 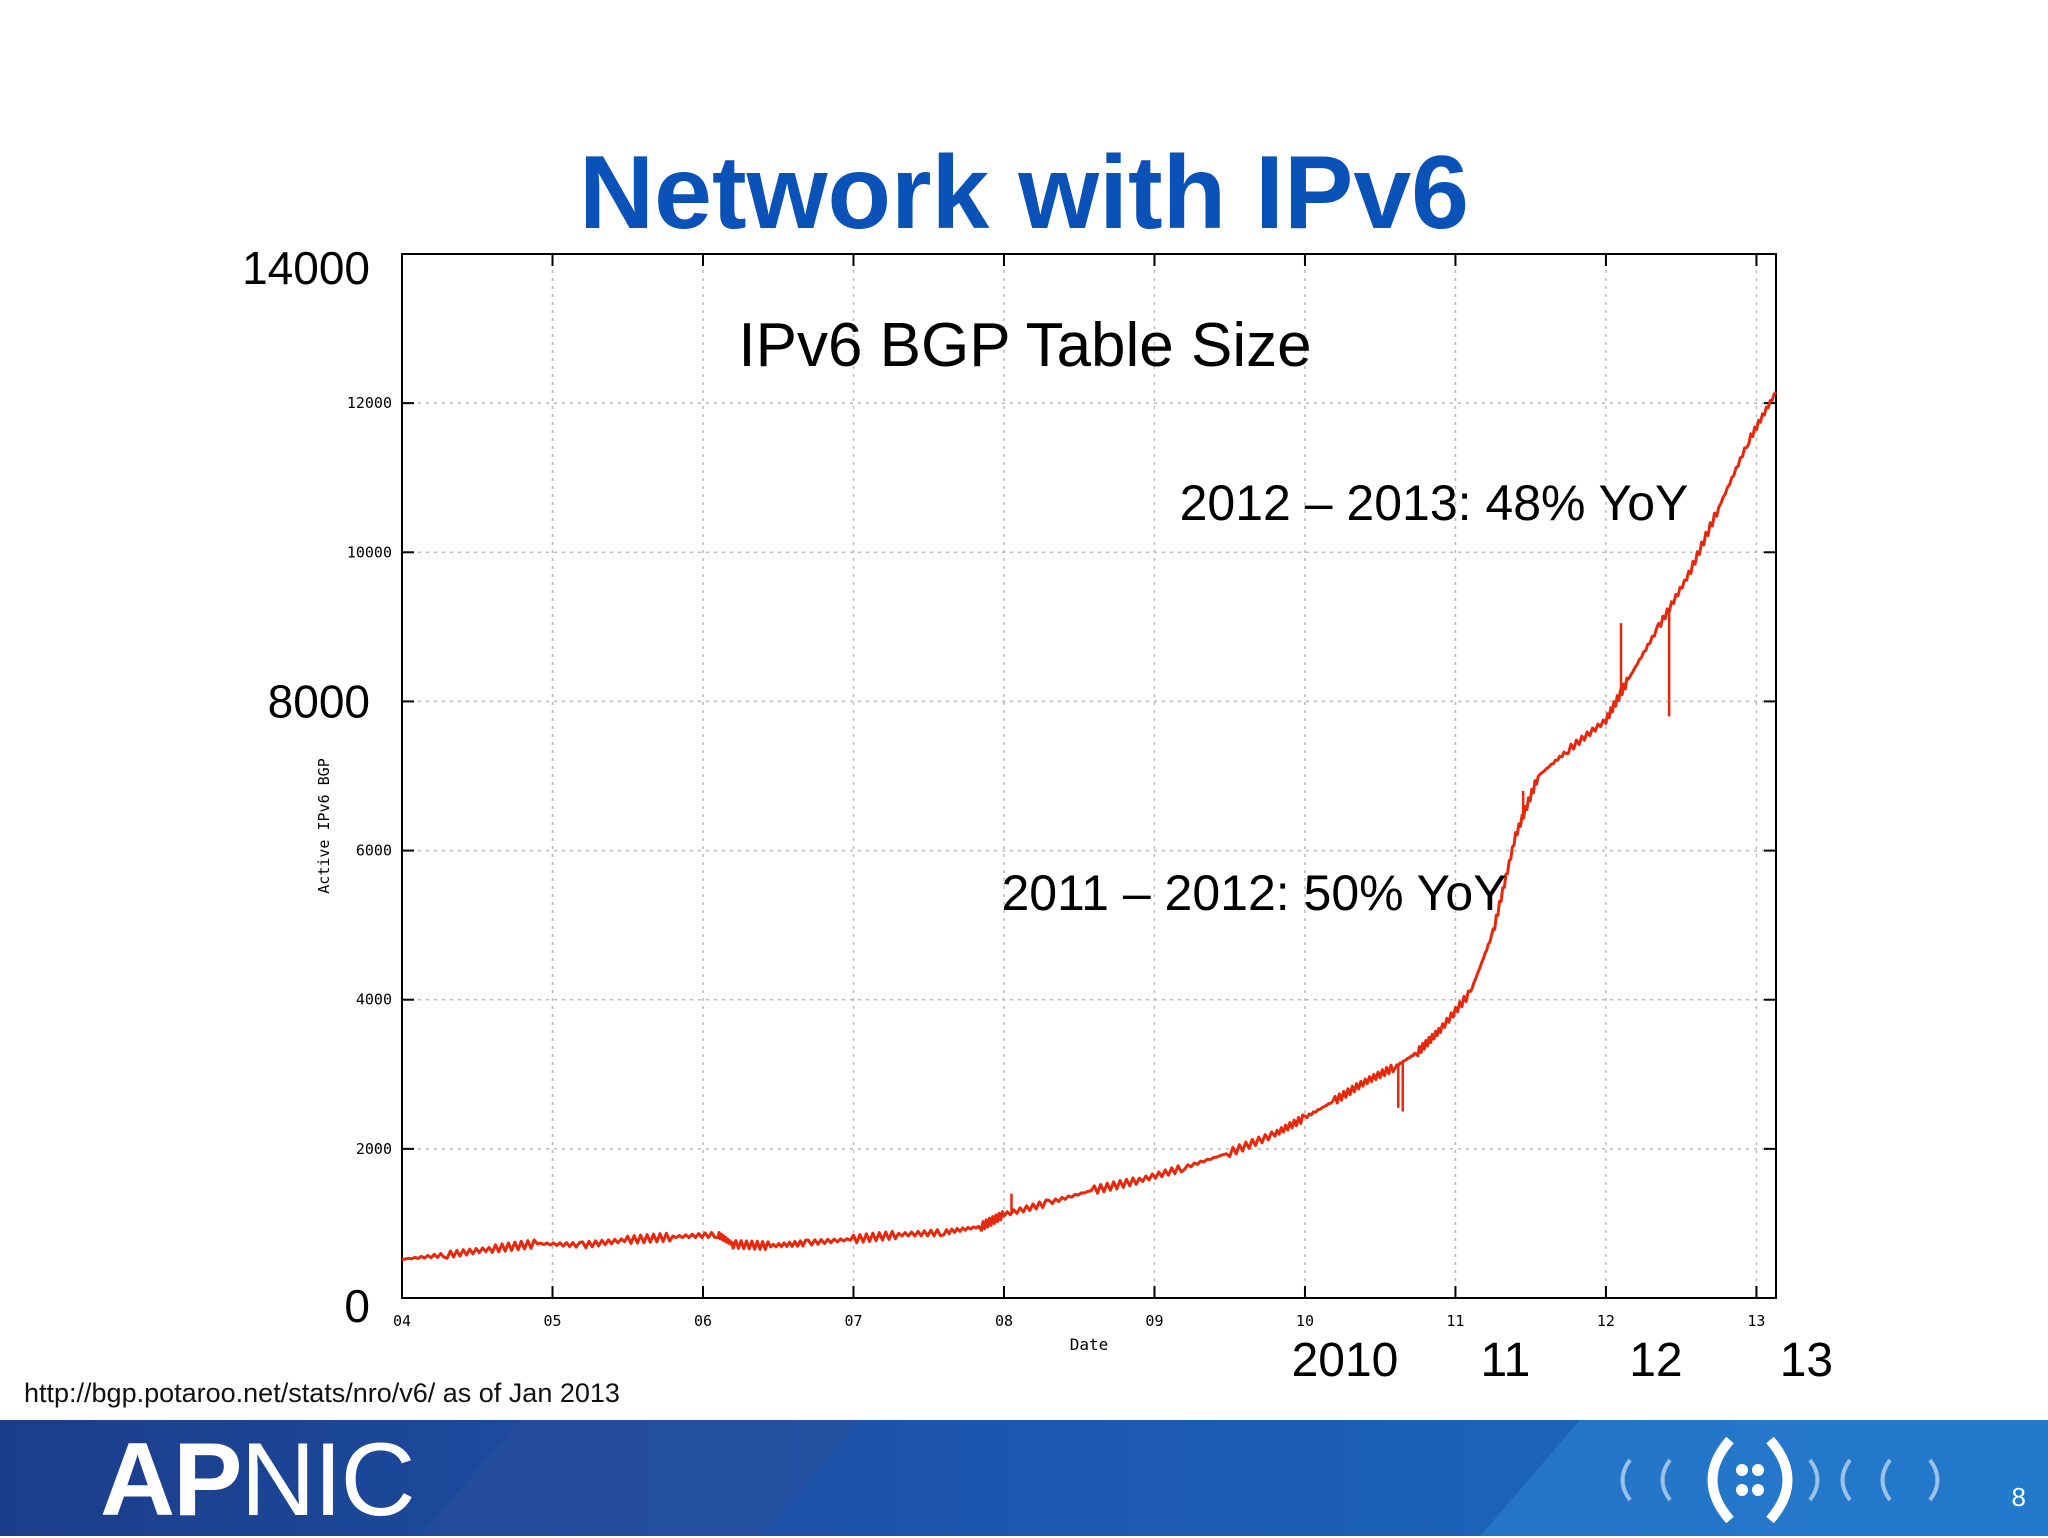 What do you see at coordinates (1024, 193) in the screenshot?
I see `slide-title: Network with IPv6` at bounding box center [1024, 193].